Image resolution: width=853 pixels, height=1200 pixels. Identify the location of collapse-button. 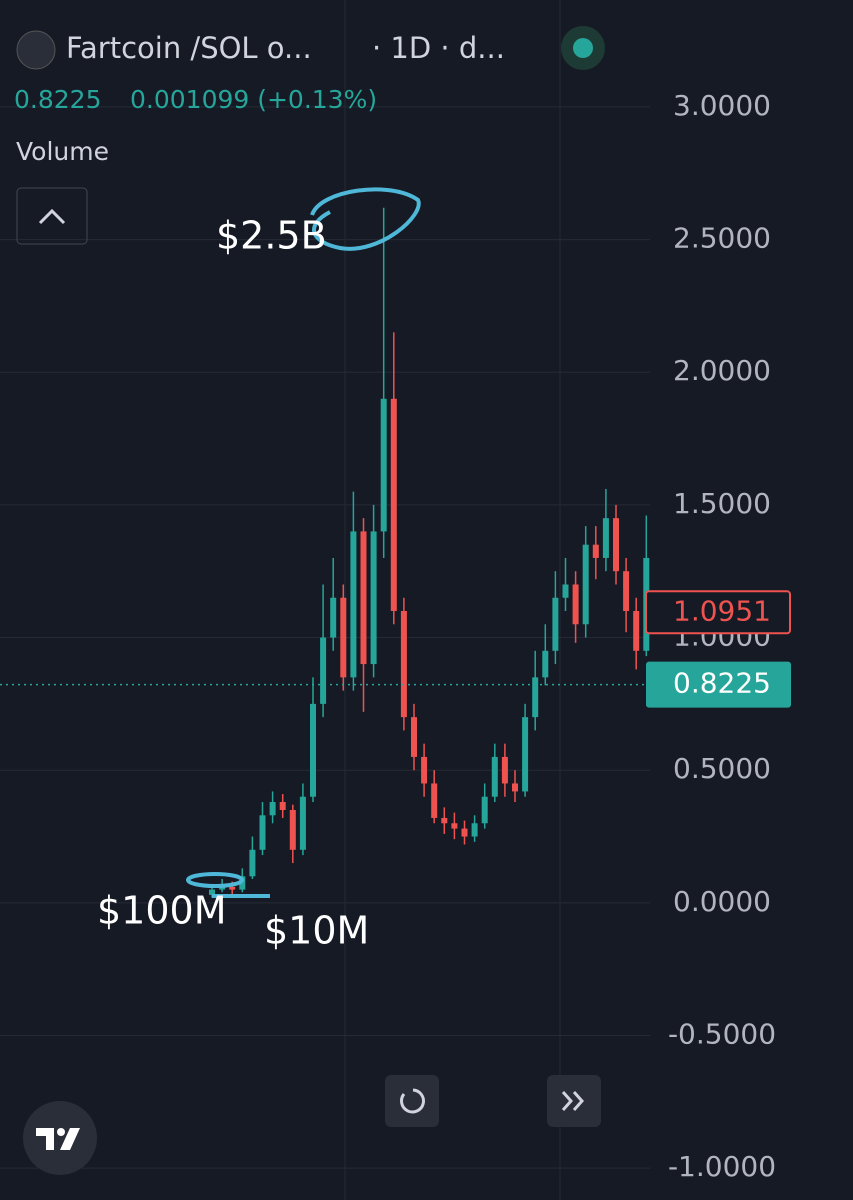
(52, 216).